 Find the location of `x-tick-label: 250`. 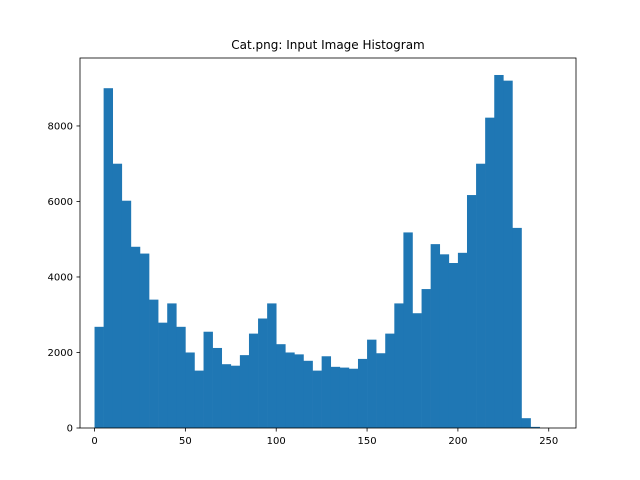

x-tick-label: 250 is located at coordinates (548, 441).